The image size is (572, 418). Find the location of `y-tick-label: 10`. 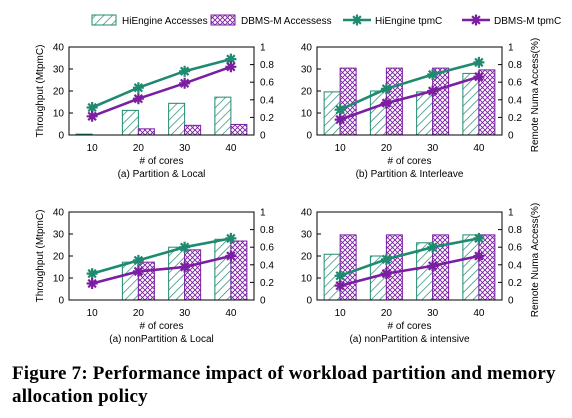

y-tick-label: 10 is located at coordinates (307, 279).